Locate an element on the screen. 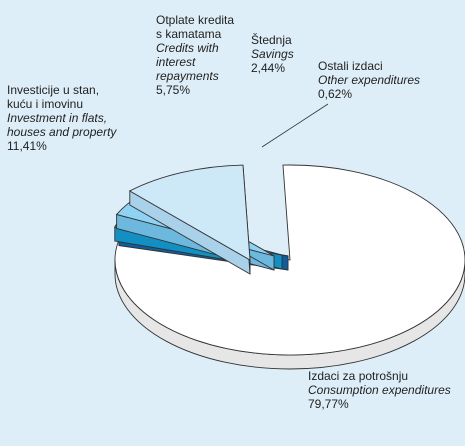 The height and width of the screenshot is (446, 465). label-hr-line: s kamatama is located at coordinates (189, 34).